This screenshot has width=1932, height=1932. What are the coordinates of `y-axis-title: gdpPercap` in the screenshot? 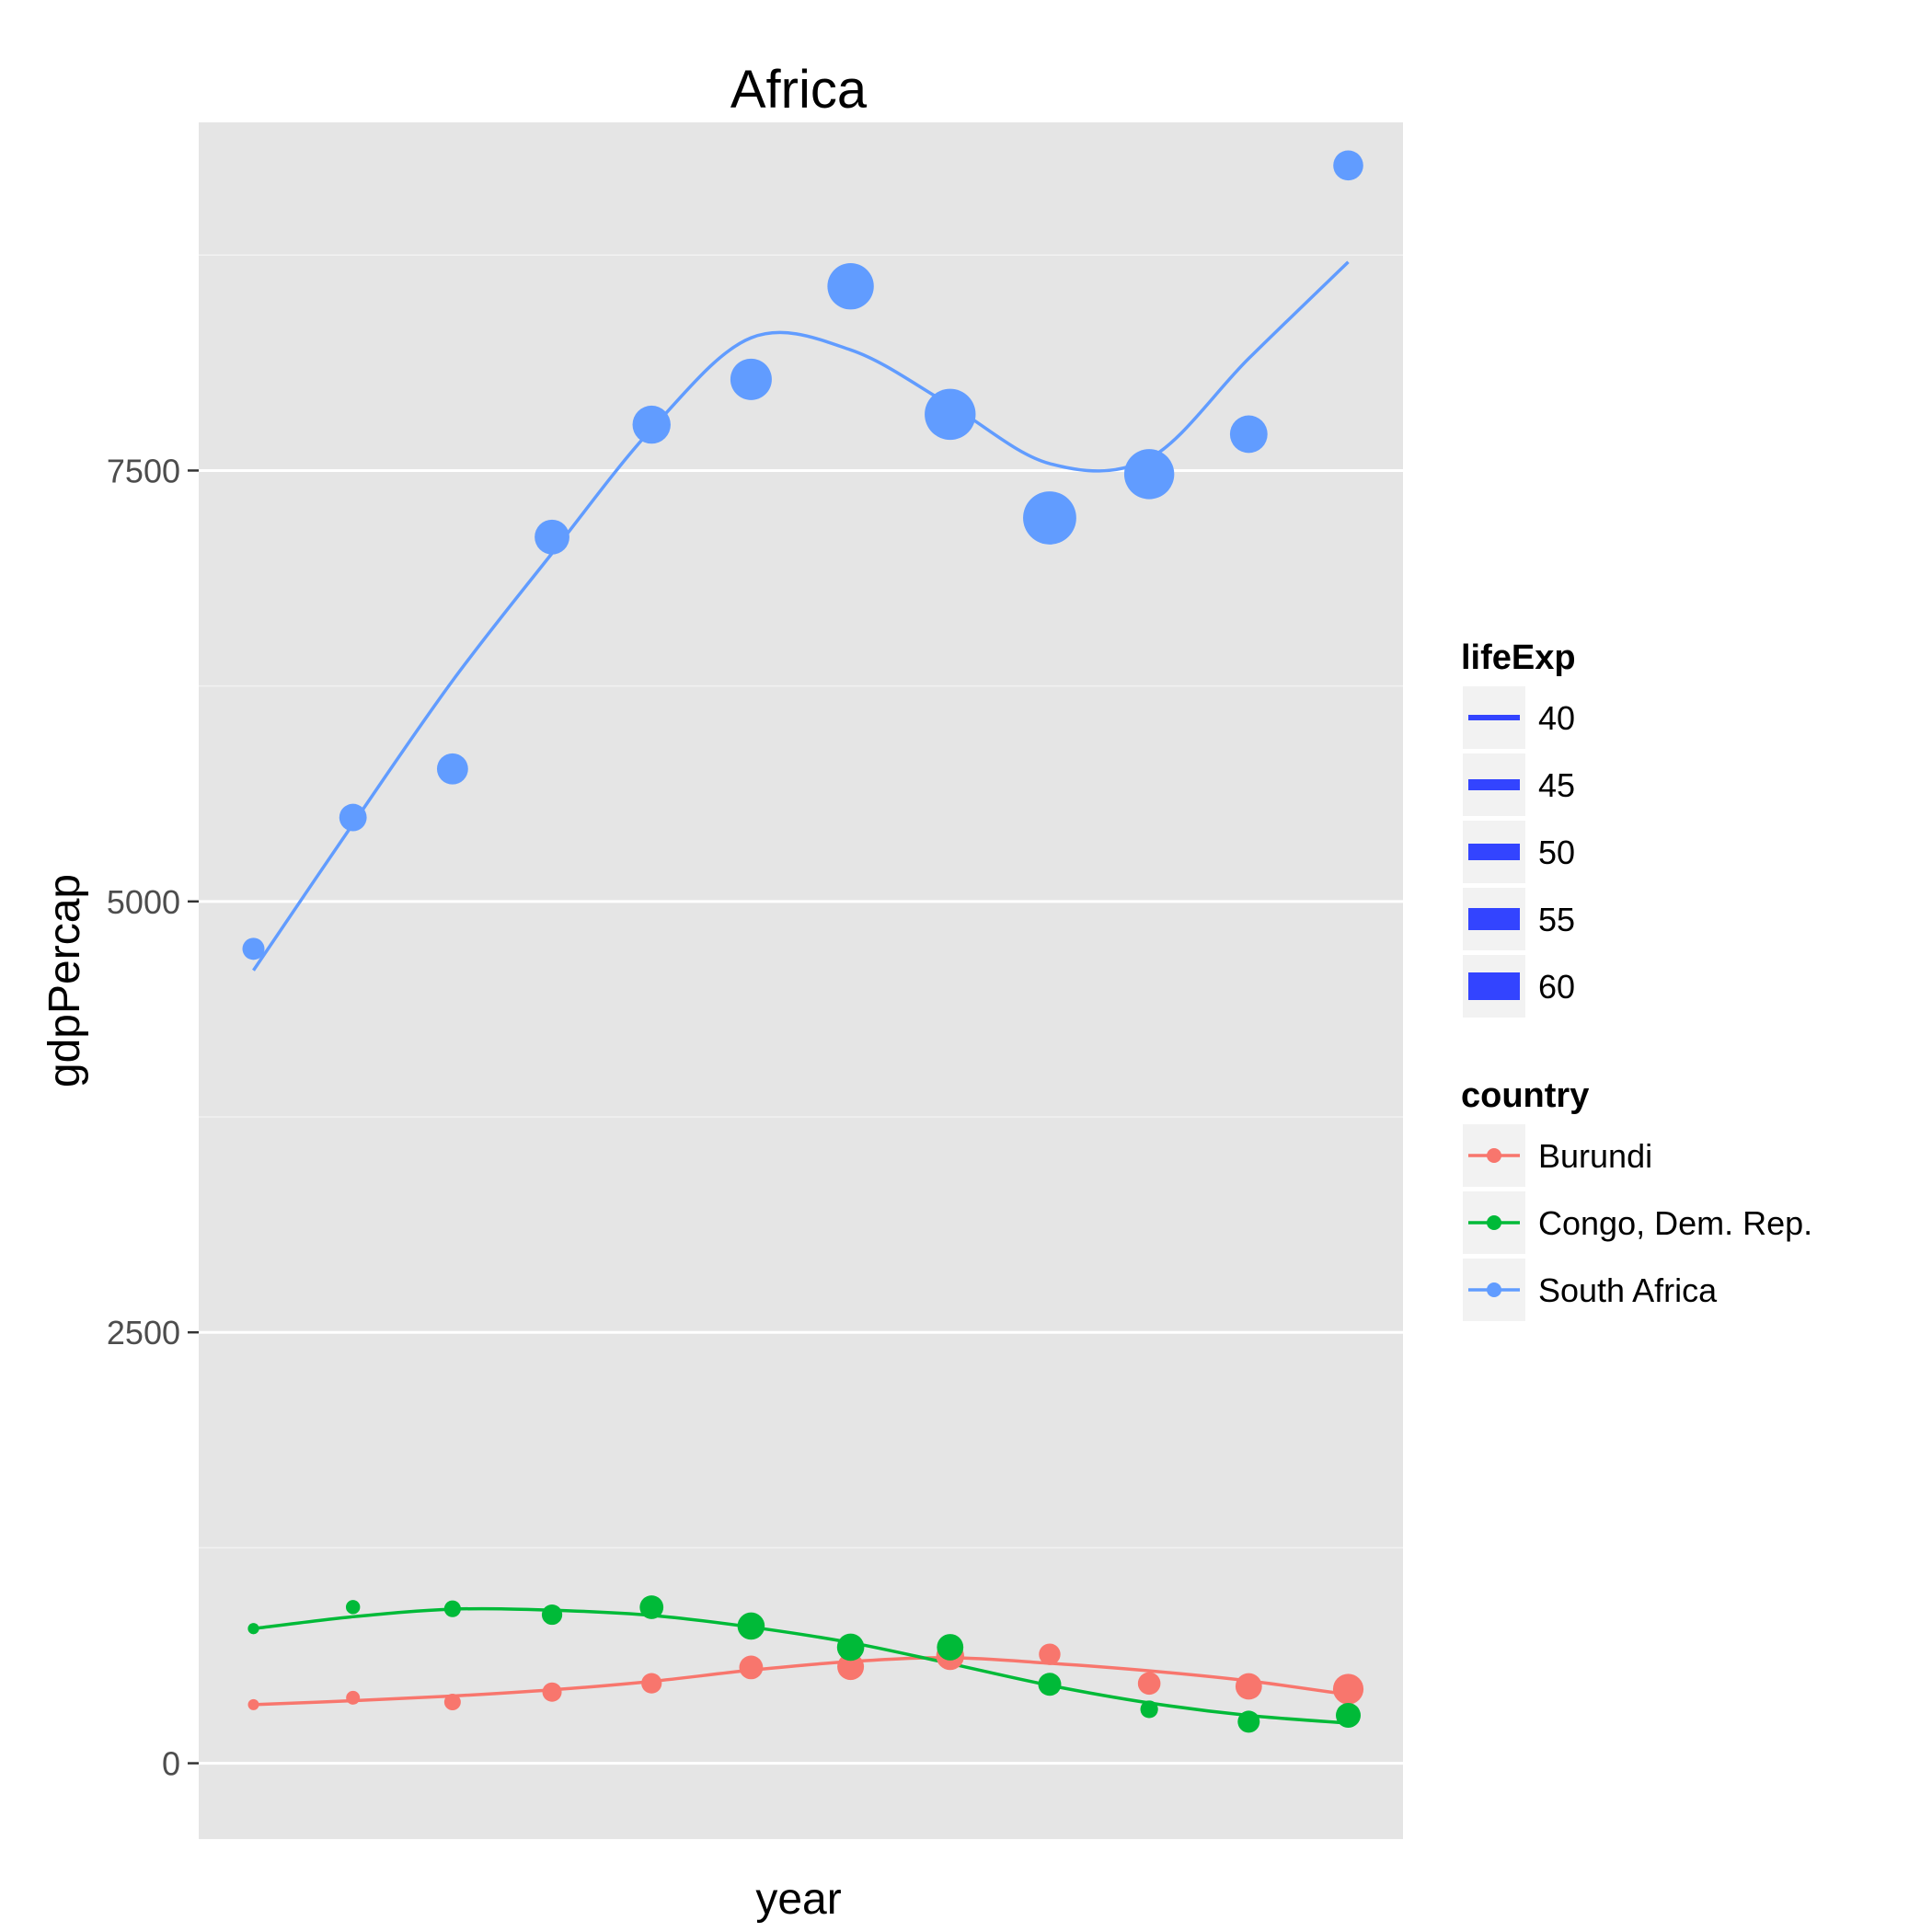 It's located at (64, 980).